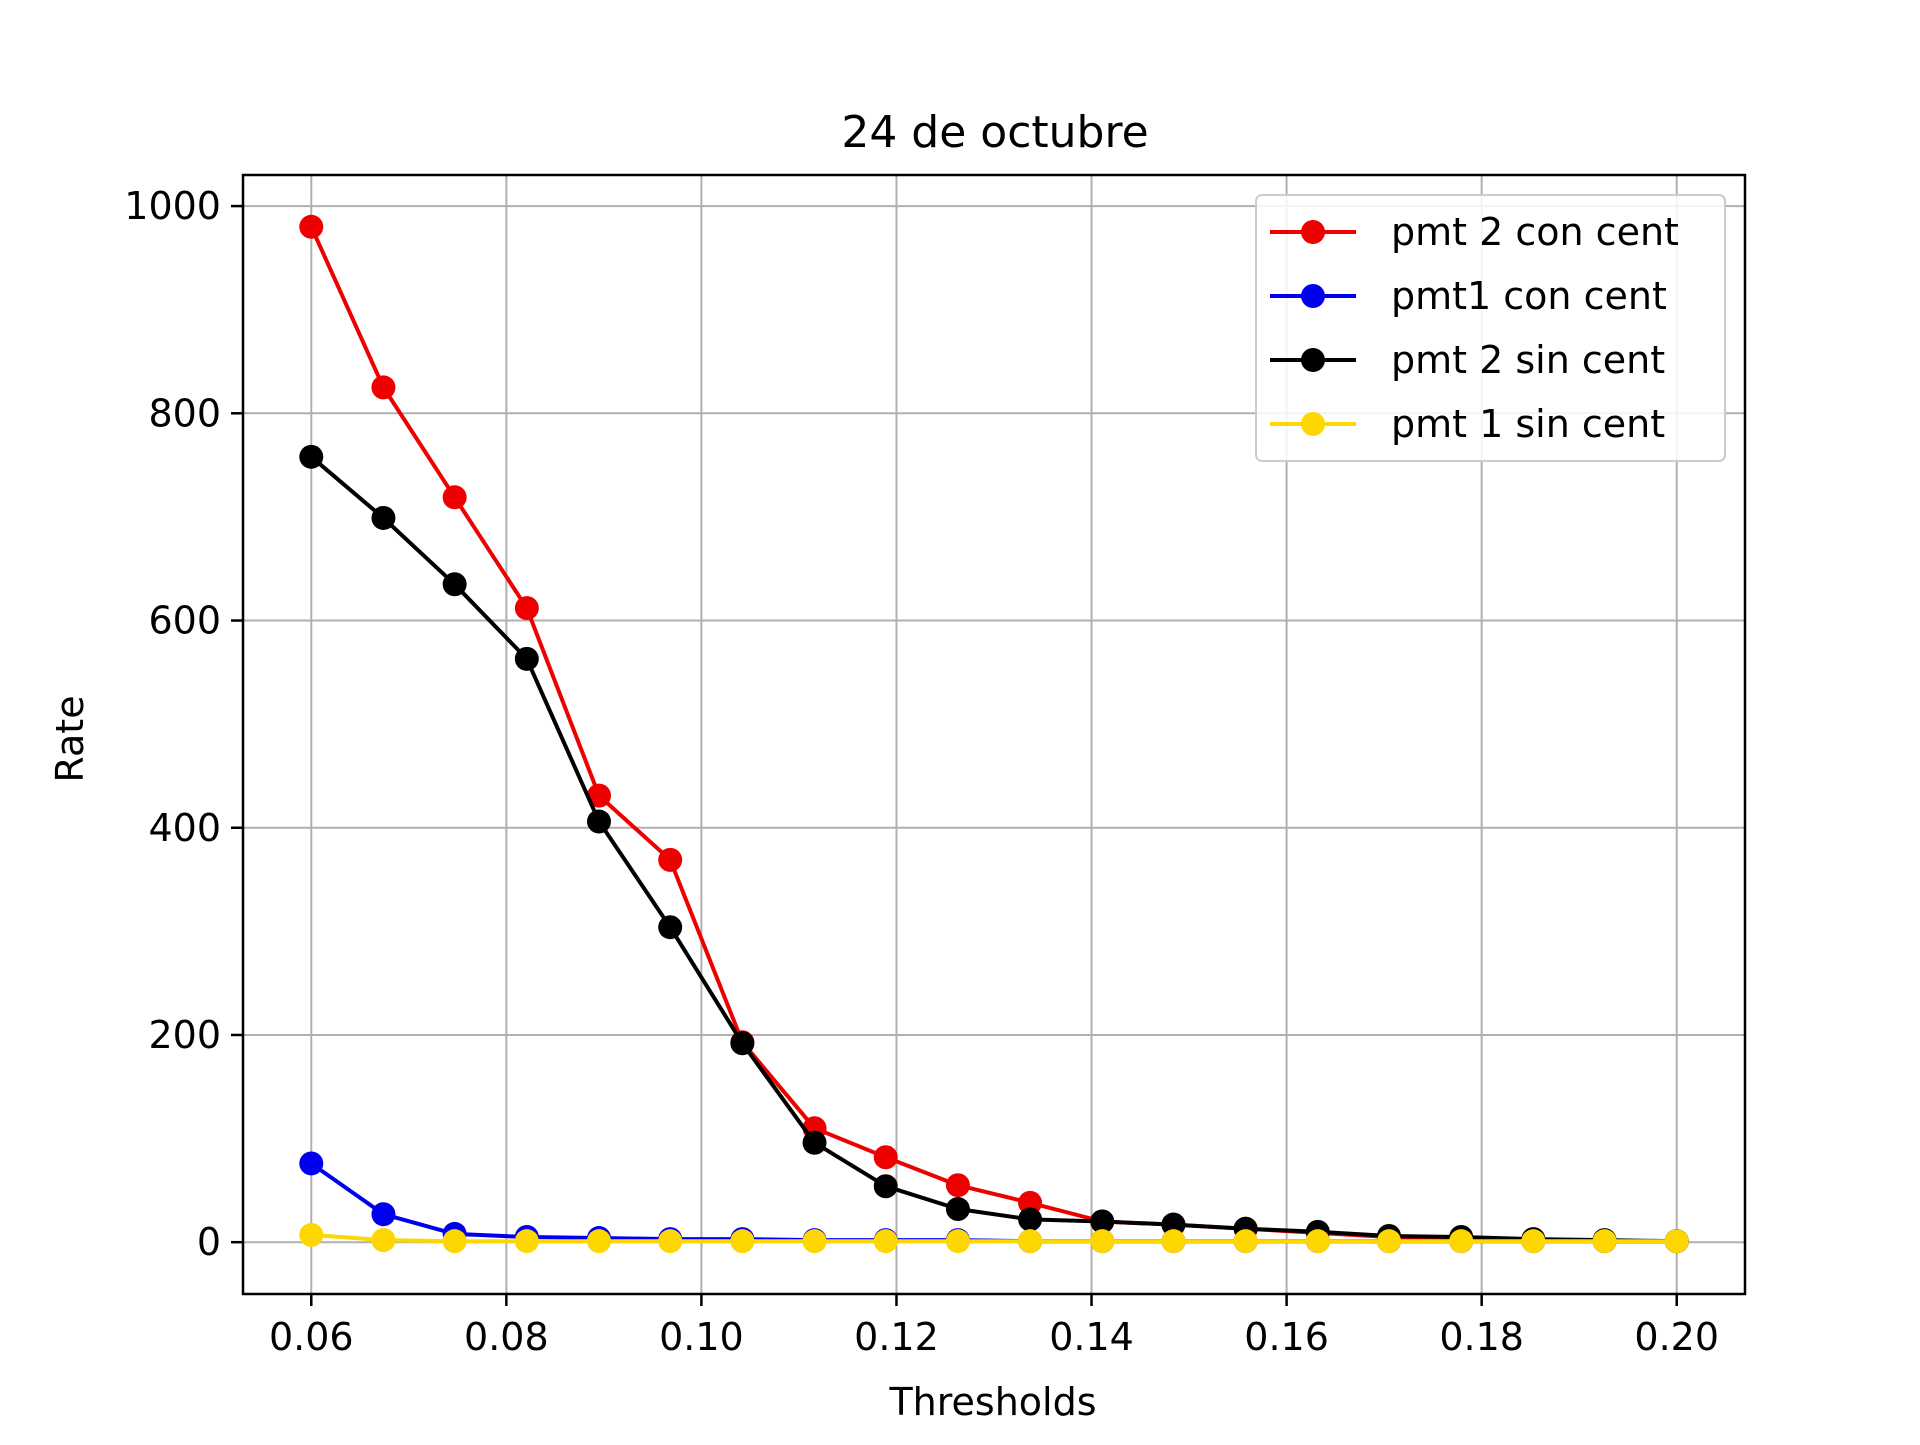  I want to click on x-tick-label: 0.18, so click(1481, 1337).